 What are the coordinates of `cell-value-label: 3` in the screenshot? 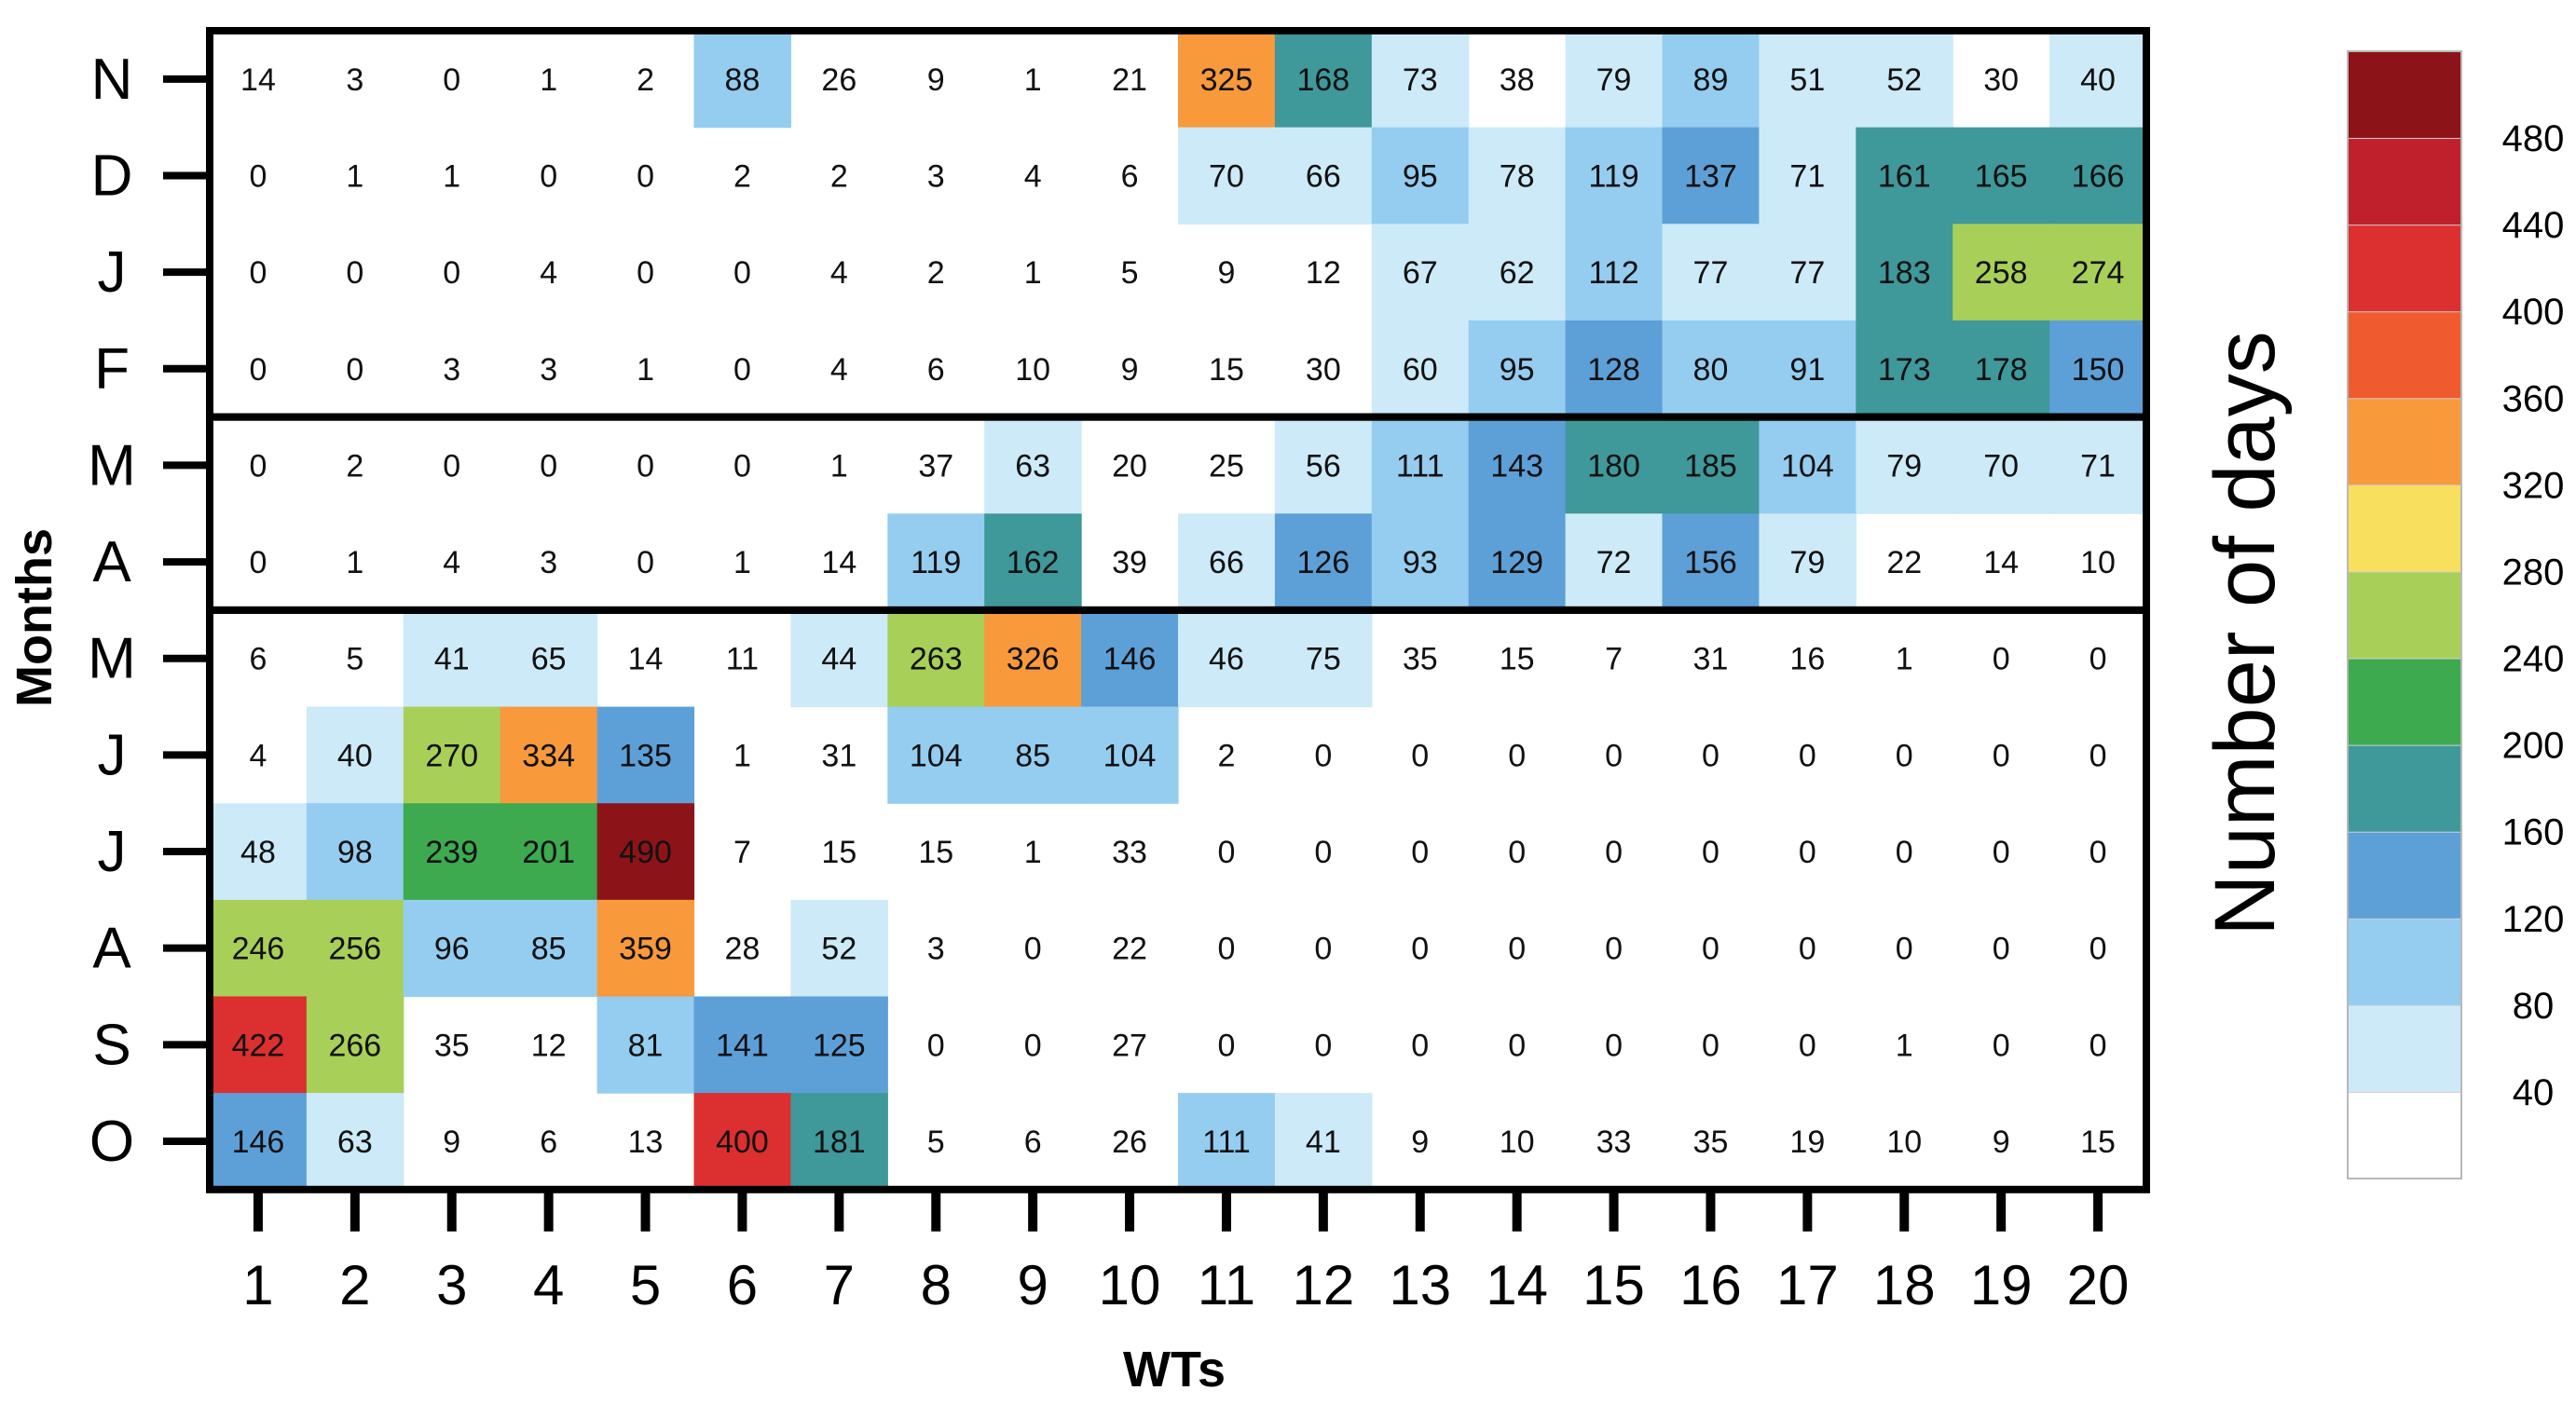 It's located at (936, 176).